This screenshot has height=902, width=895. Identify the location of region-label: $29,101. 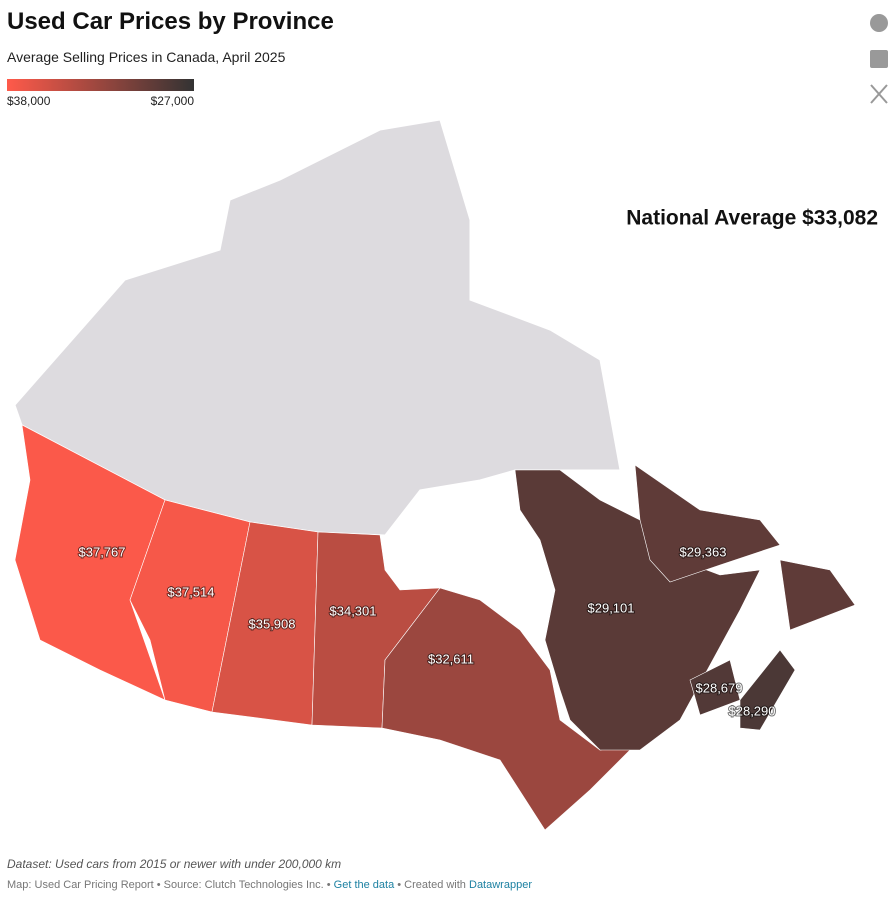
(611, 607).